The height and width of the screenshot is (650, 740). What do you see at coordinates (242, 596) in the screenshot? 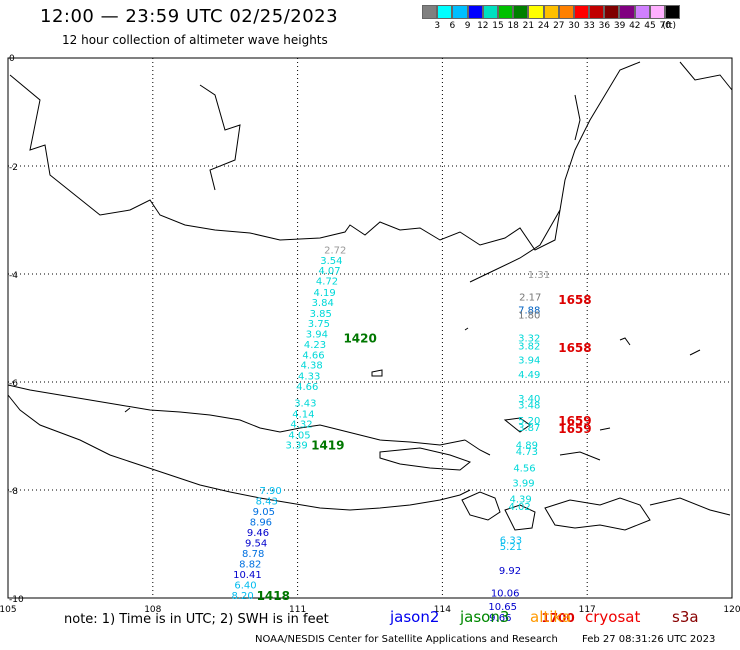
I see `wave-height-label: 8.20` at bounding box center [242, 596].